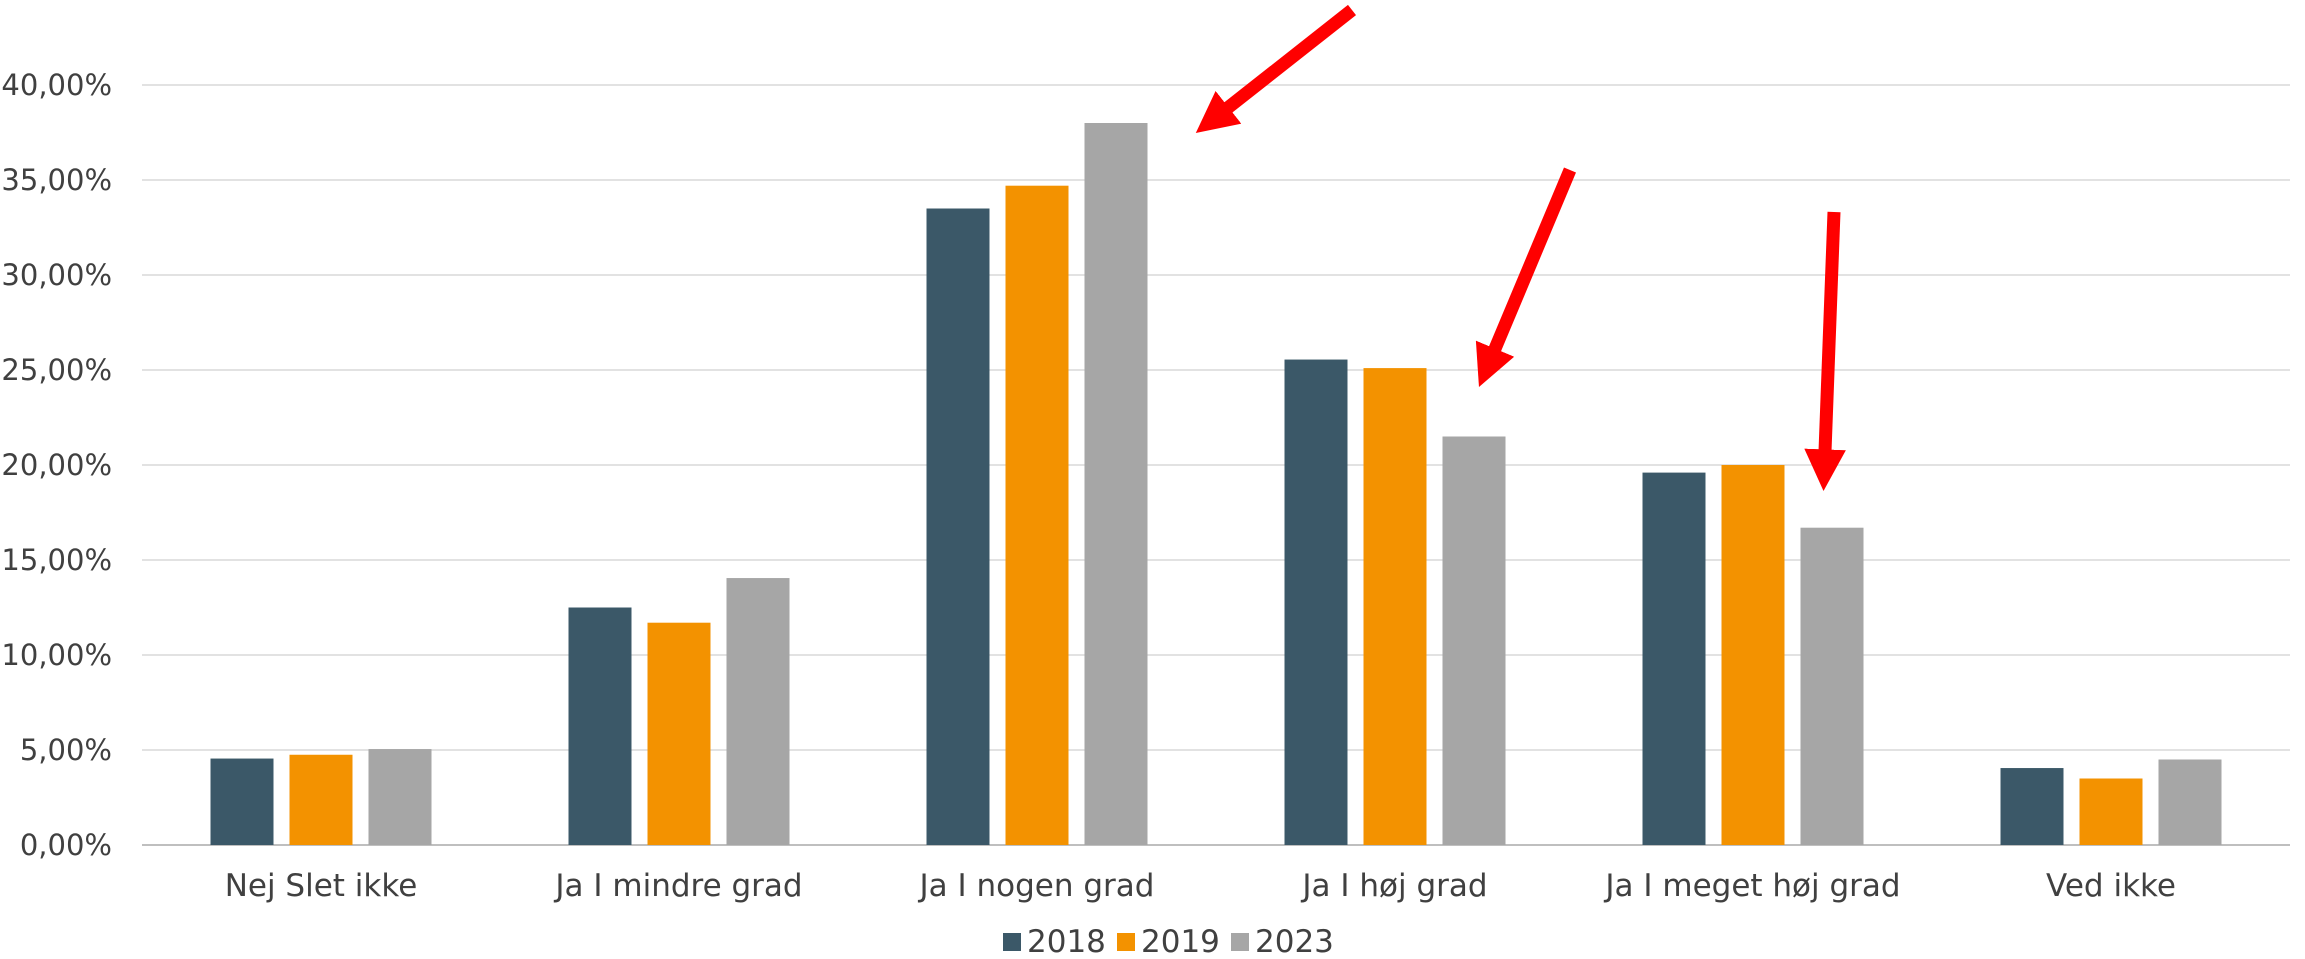 This screenshot has width=2305, height=959. What do you see at coordinates (56, 560) in the screenshot?
I see `y-tick-label: 15,00%` at bounding box center [56, 560].